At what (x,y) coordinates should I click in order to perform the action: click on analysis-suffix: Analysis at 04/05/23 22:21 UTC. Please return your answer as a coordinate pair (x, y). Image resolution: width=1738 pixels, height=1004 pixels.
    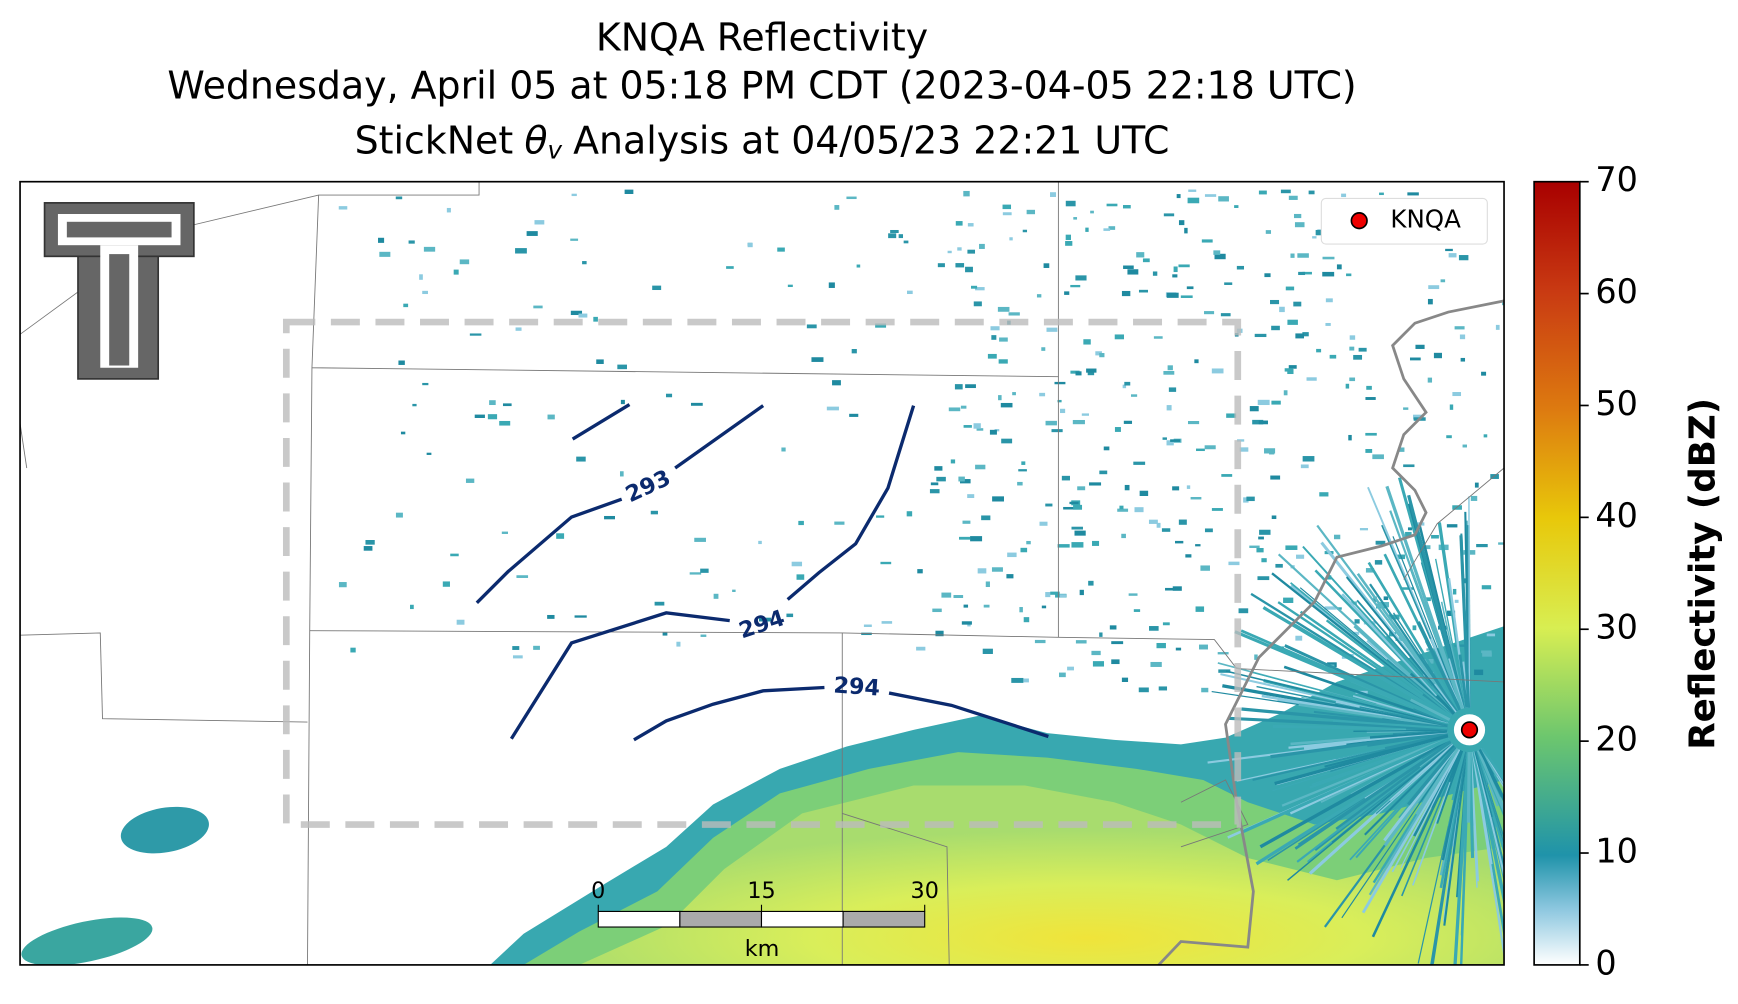
    Looking at the image, I should click on (871, 140).